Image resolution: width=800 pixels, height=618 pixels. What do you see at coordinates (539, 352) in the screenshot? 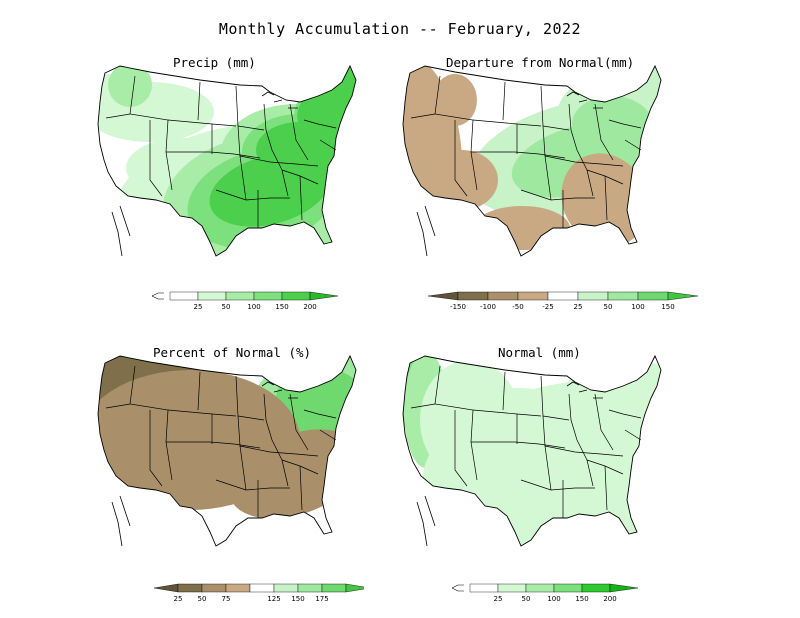
I see `panel-title-normal: Normal (mm)` at bounding box center [539, 352].